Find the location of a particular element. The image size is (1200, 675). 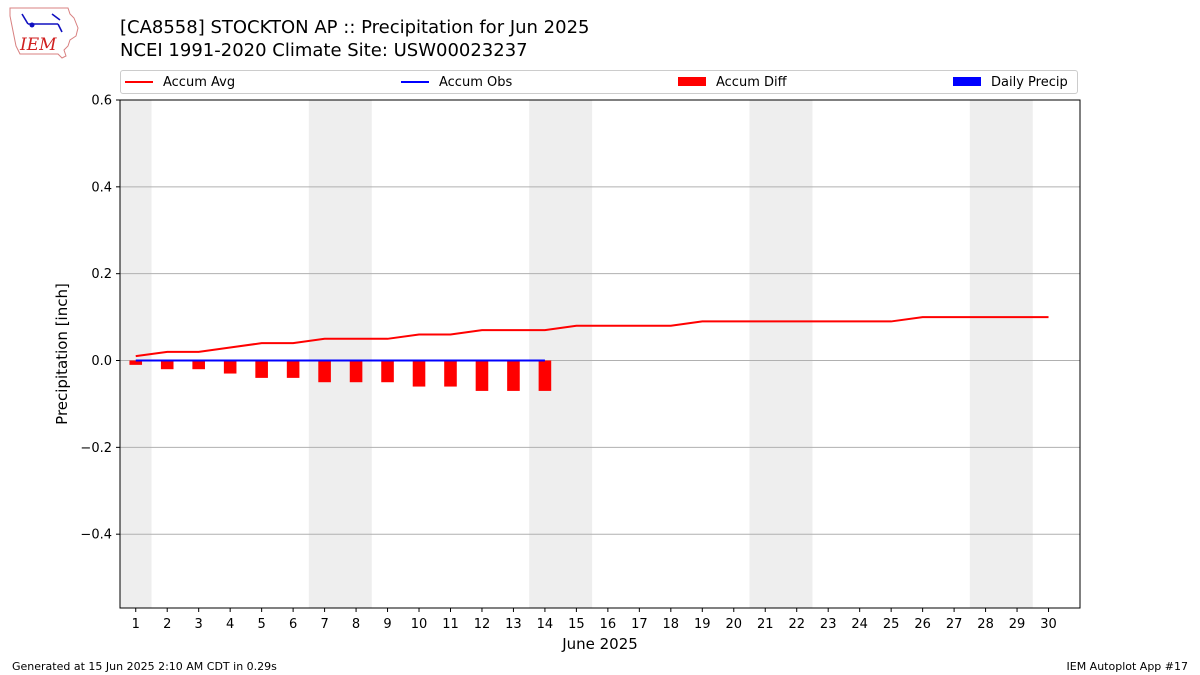

legend-item-daily-precip: Daily Precip is located at coordinates (1010, 83).